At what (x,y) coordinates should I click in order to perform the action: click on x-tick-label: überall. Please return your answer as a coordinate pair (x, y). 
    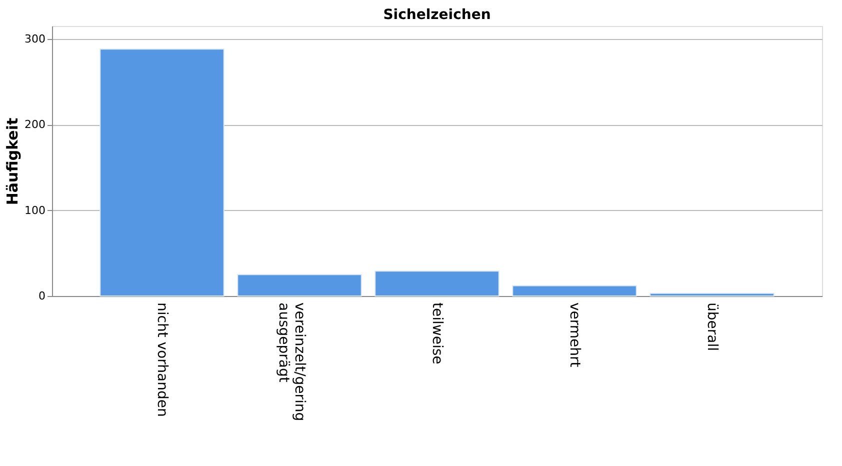
    Looking at the image, I should click on (712, 326).